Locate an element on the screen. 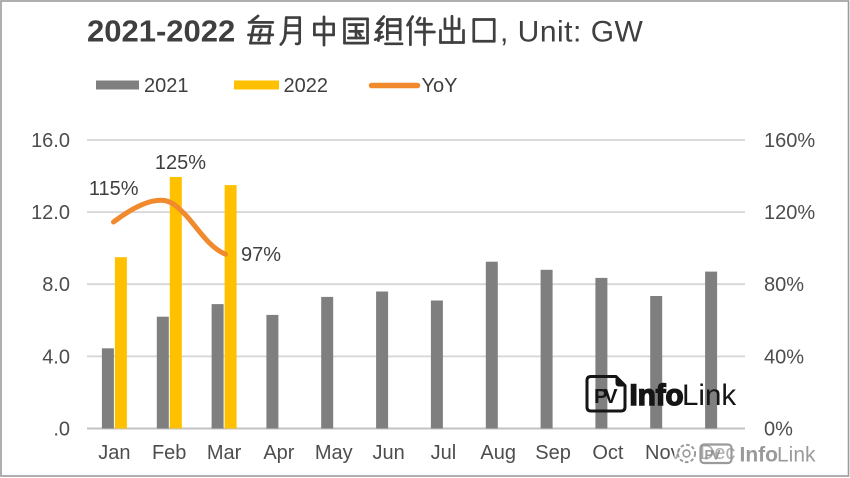 This screenshot has height=478, width=850. svg-text: Aug is located at coordinates (498, 453).